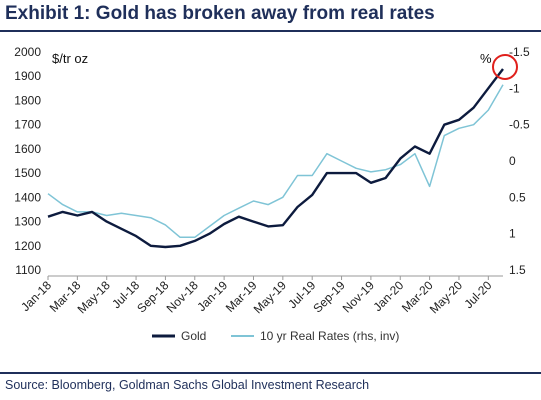  What do you see at coordinates (505, 66) in the screenshot?
I see `annotation-circle` at bounding box center [505, 66].